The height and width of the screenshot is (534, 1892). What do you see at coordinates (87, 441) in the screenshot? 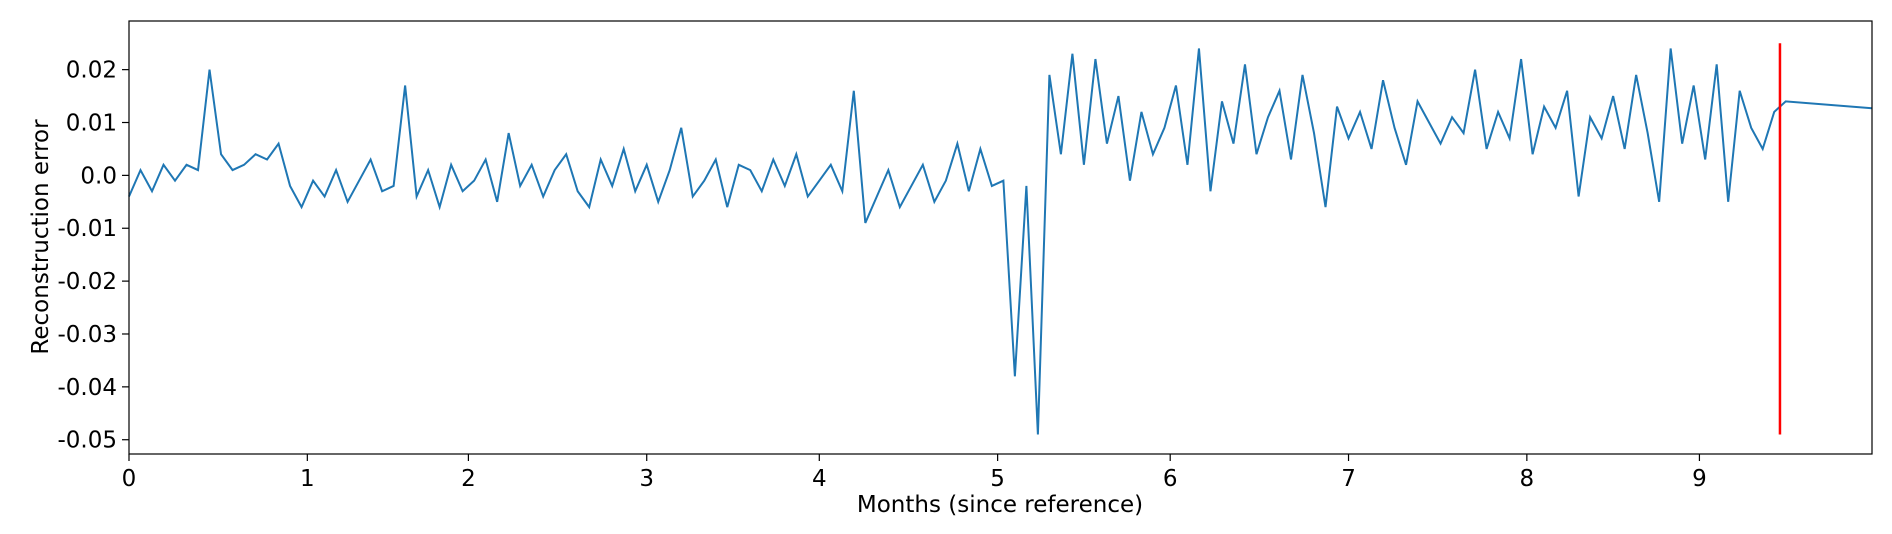
I see `y-tick-label: -0.05` at bounding box center [87, 441].